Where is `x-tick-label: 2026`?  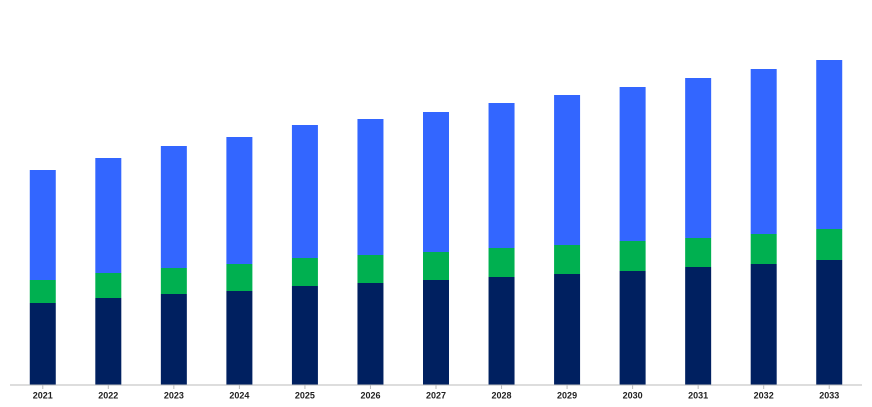
x-tick-label: 2026 is located at coordinates (370, 395).